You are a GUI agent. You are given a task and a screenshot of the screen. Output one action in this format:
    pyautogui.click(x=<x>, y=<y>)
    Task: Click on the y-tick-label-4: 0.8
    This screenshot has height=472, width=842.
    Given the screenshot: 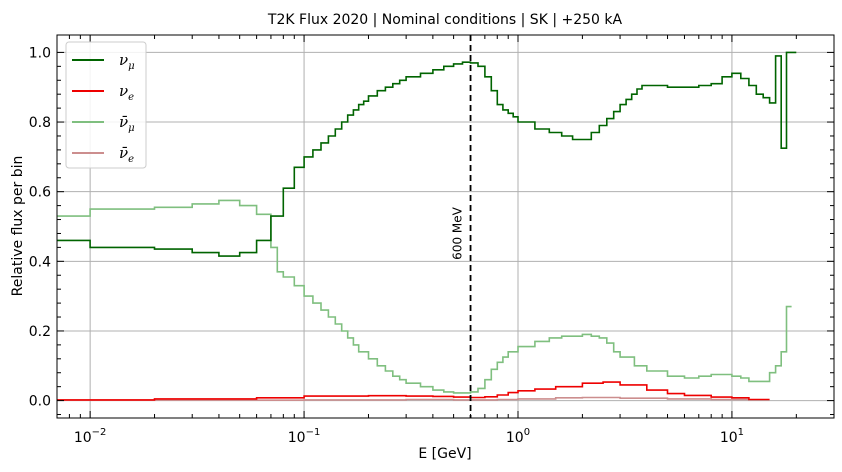 What is the action you would take?
    pyautogui.click(x=40, y=123)
    